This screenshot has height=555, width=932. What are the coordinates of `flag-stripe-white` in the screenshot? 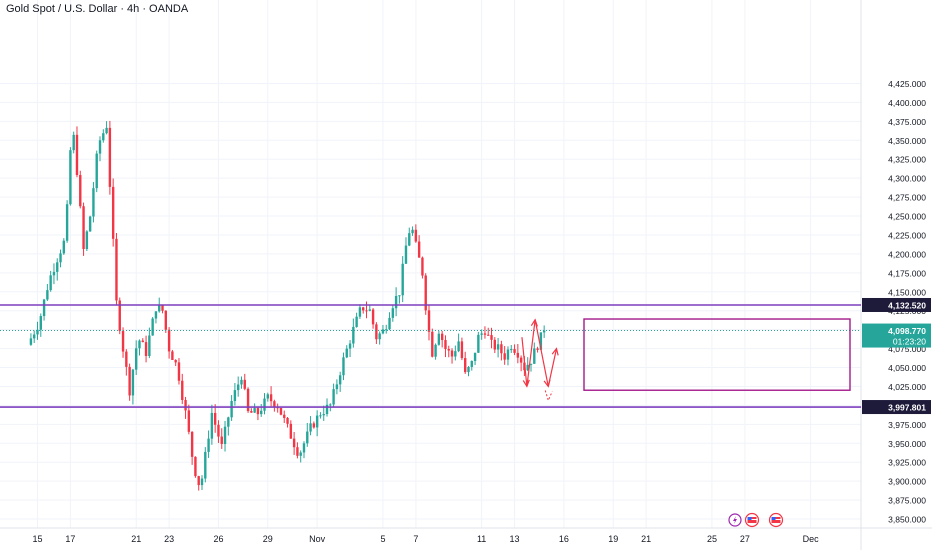 It's located at (752, 519).